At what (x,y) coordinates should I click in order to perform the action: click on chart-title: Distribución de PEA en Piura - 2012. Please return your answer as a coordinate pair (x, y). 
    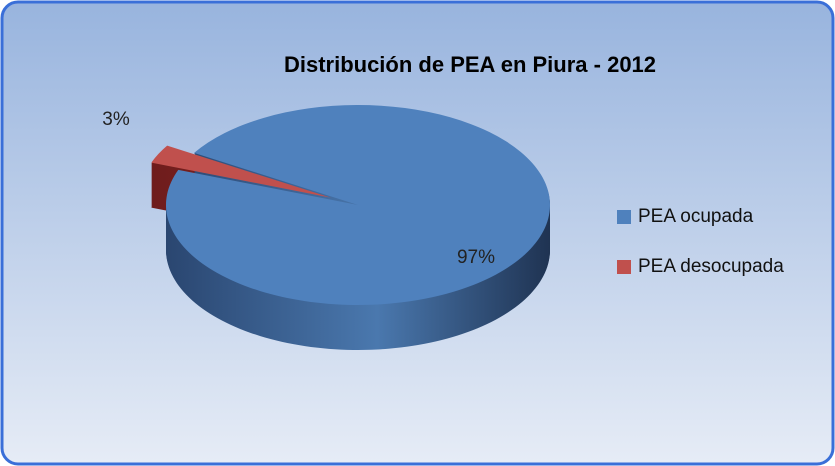
    Looking at the image, I should click on (470, 64).